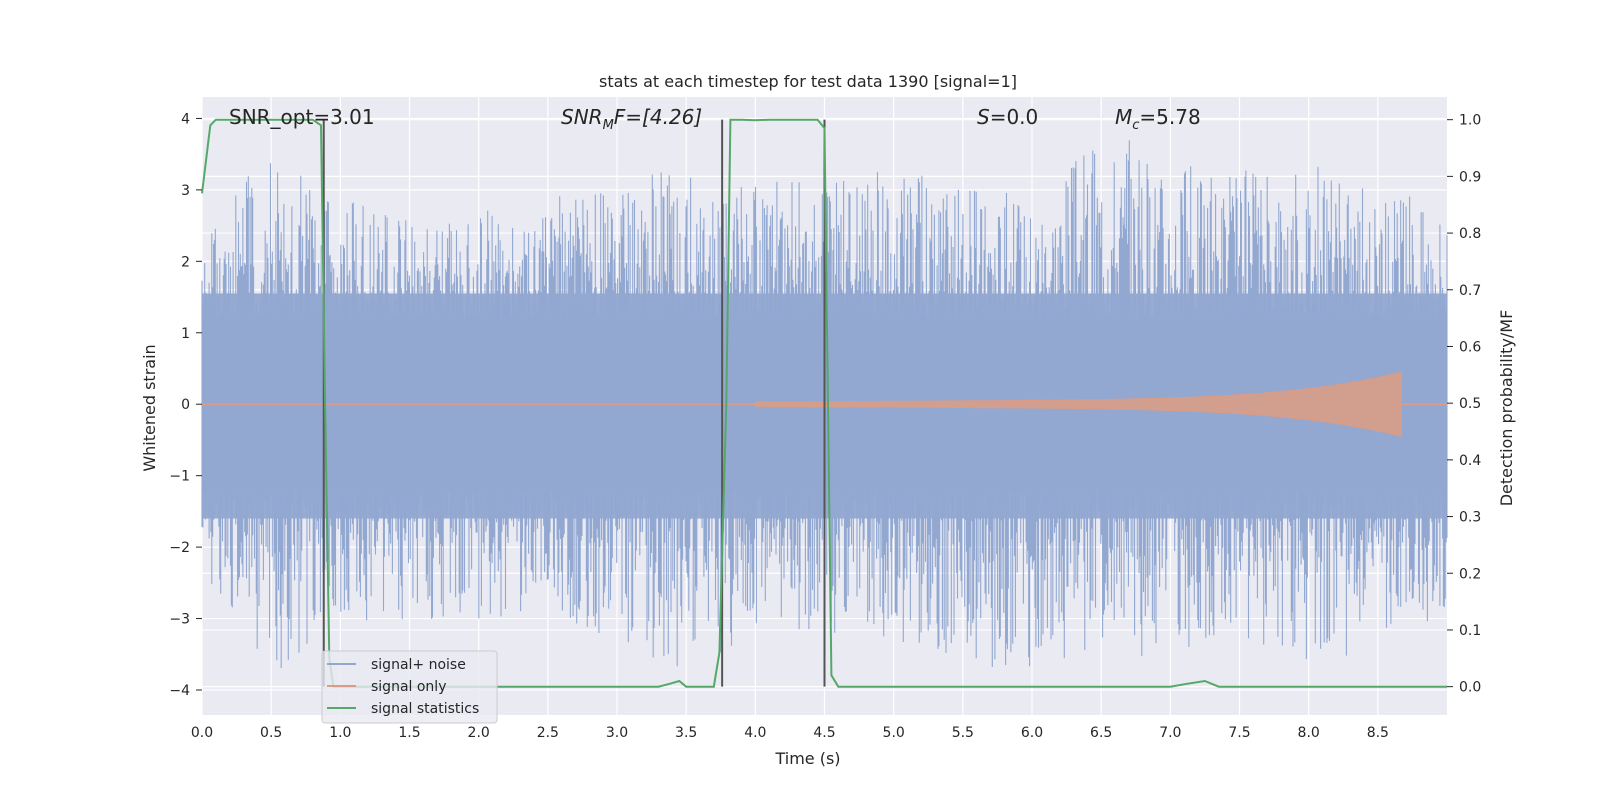 The height and width of the screenshot is (800, 1600). Describe the element at coordinates (1032, 733) in the screenshot. I see `x-tick-label: 6.0` at that location.